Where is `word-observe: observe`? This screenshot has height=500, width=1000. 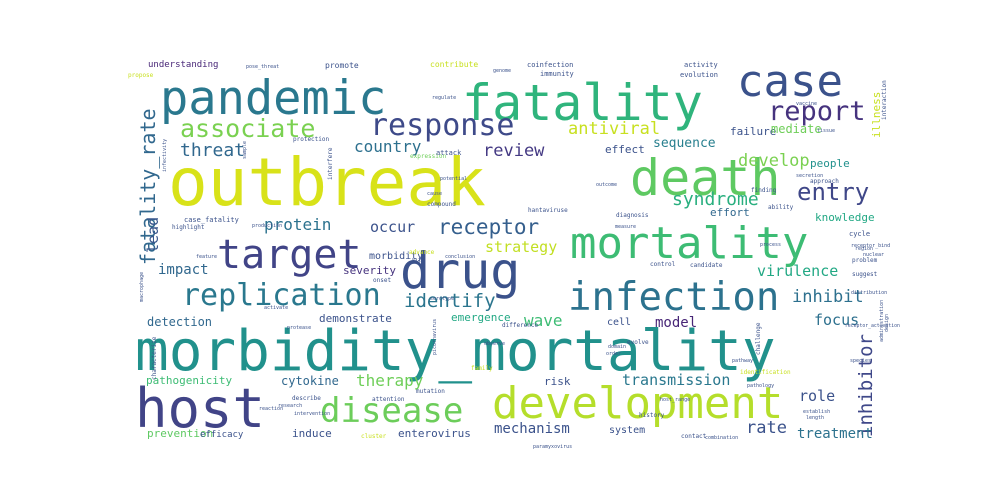 word-observe: observe is located at coordinates (494, 344).